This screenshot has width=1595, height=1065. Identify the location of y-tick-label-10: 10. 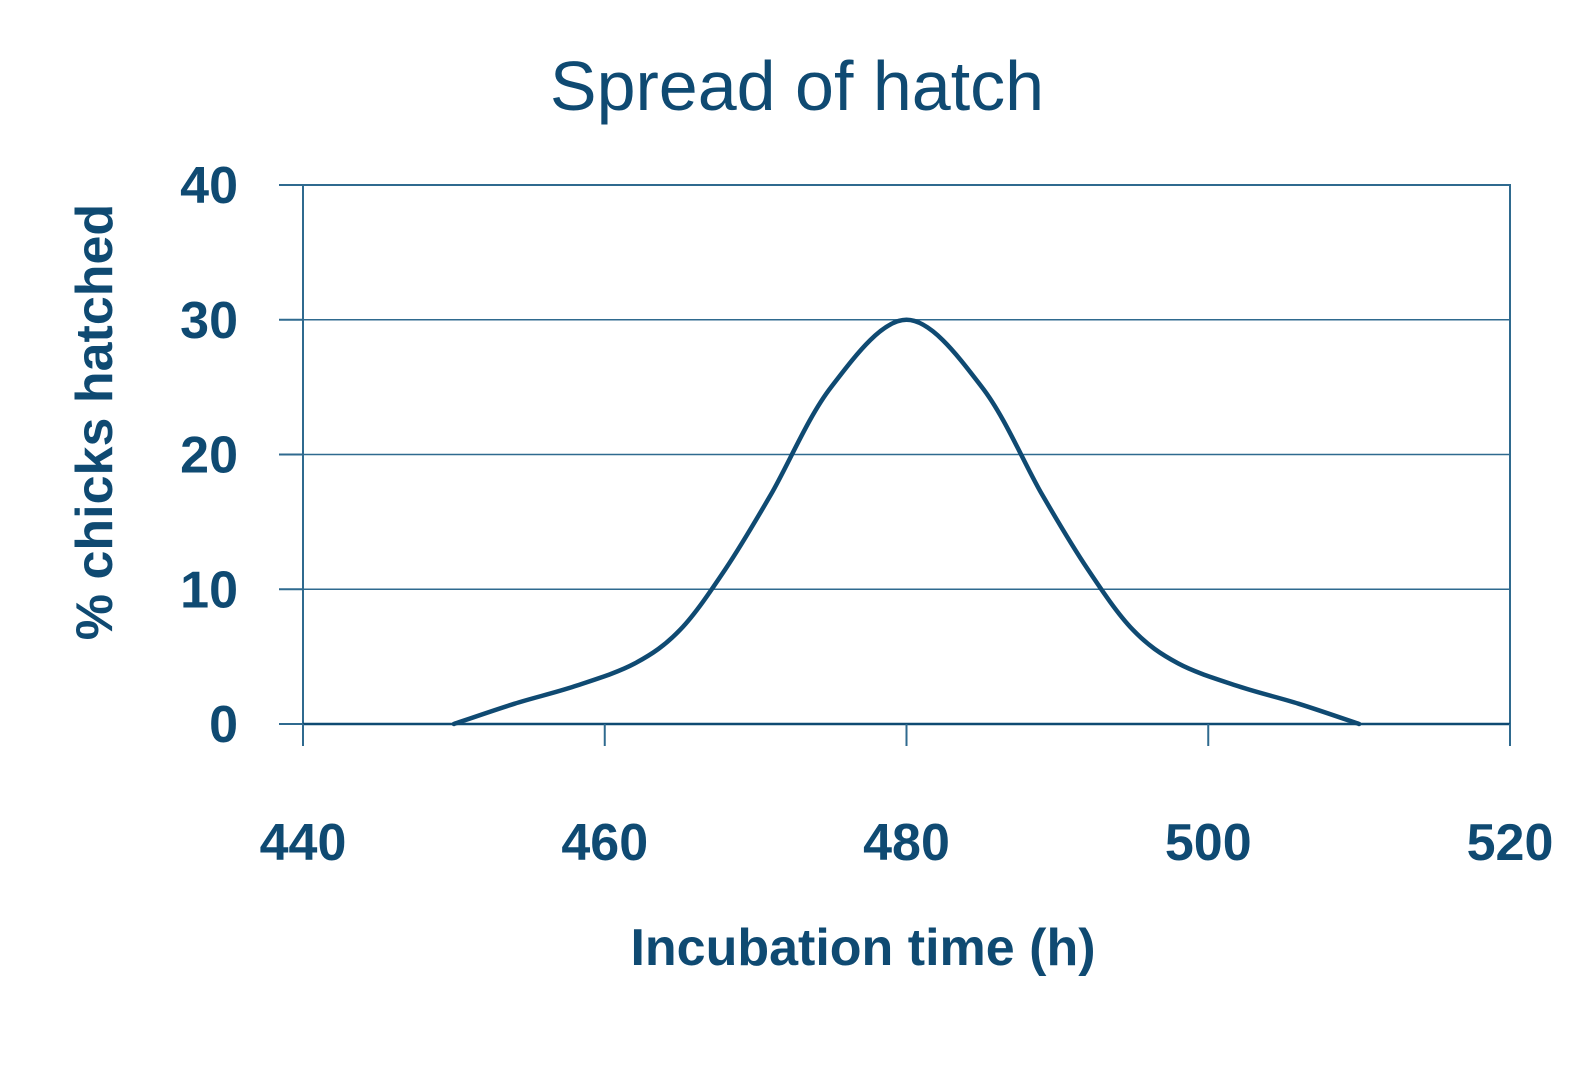
(209, 590).